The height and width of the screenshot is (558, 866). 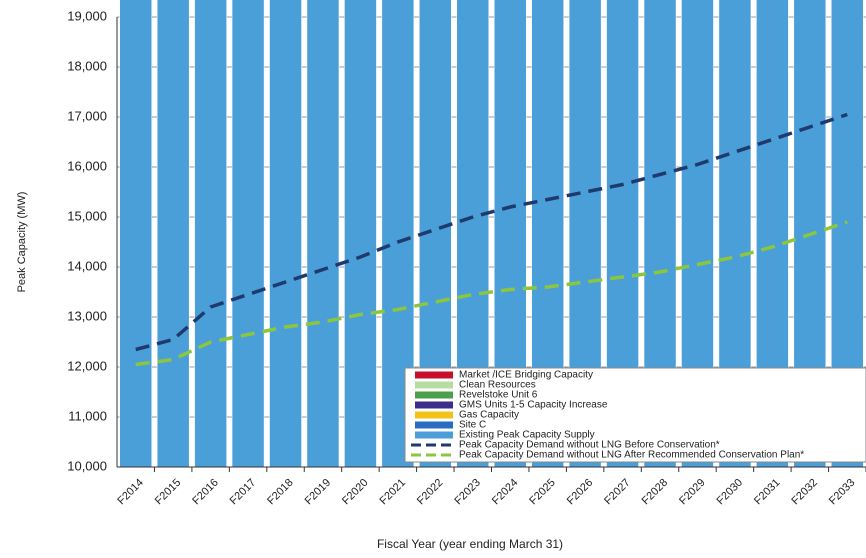 I want to click on y-tick-label: 12,000, so click(x=87, y=365).